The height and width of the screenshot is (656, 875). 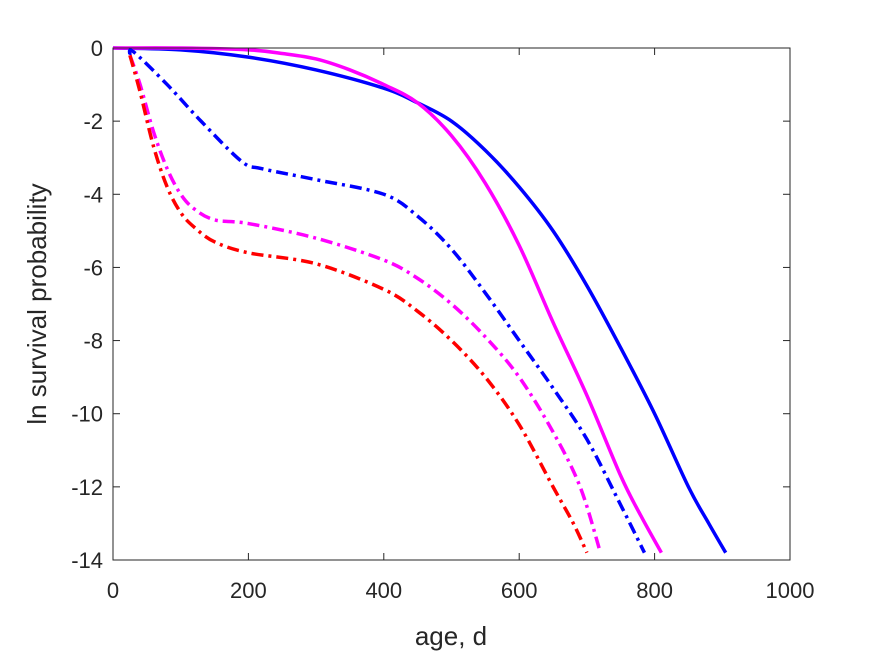 What do you see at coordinates (451, 636) in the screenshot?
I see `x-axis-title: age, d` at bounding box center [451, 636].